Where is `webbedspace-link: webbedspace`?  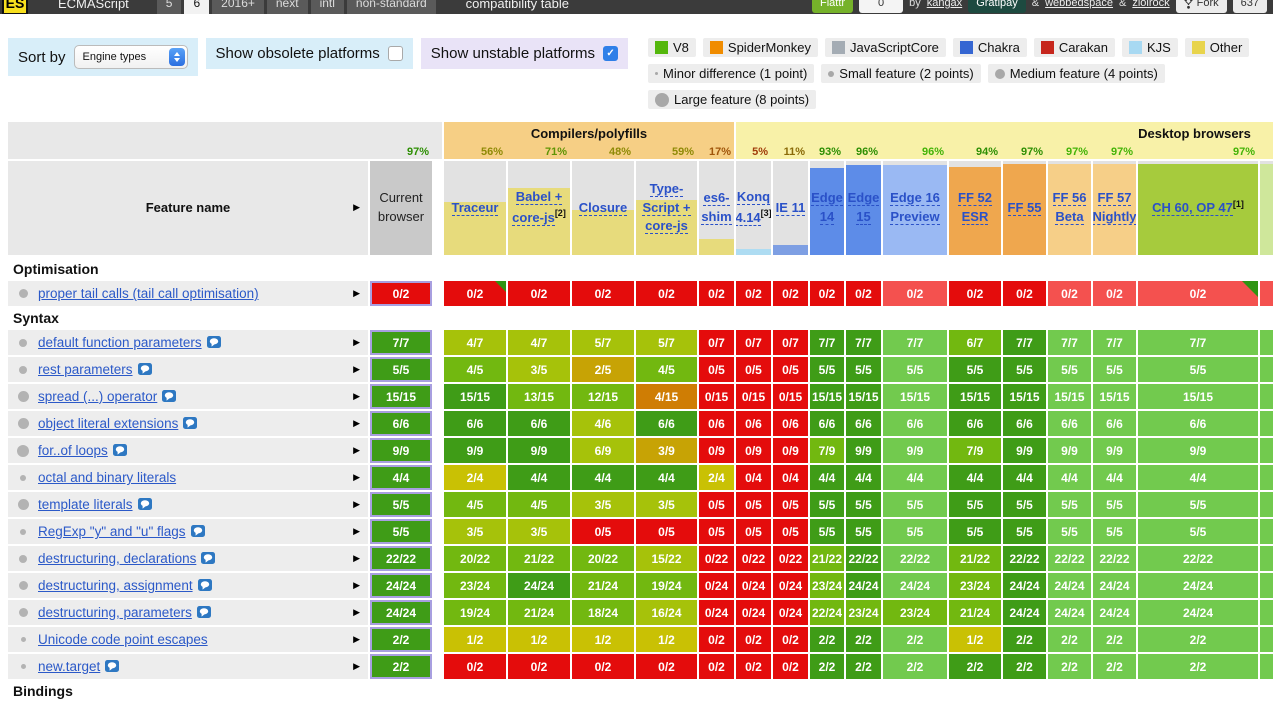 webbedspace-link: webbedspace is located at coordinates (1079, 4).